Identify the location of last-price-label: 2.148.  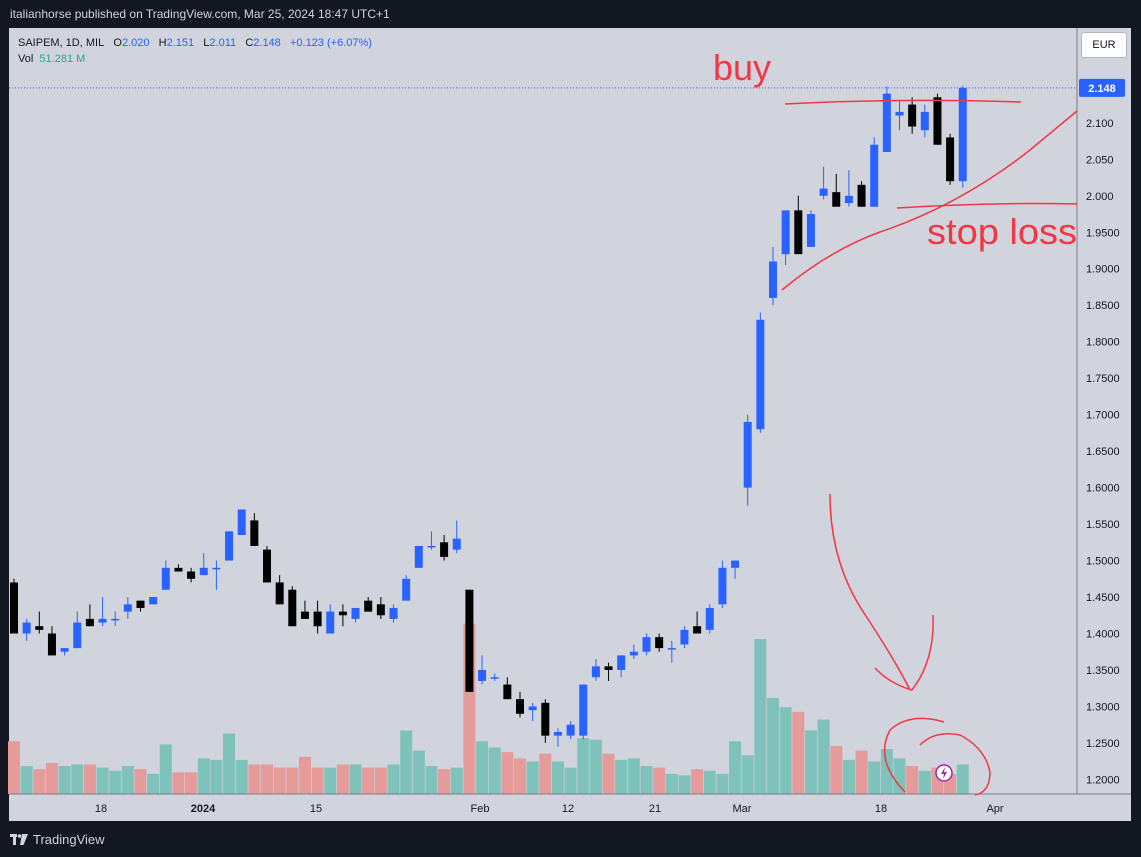
(1102, 89).